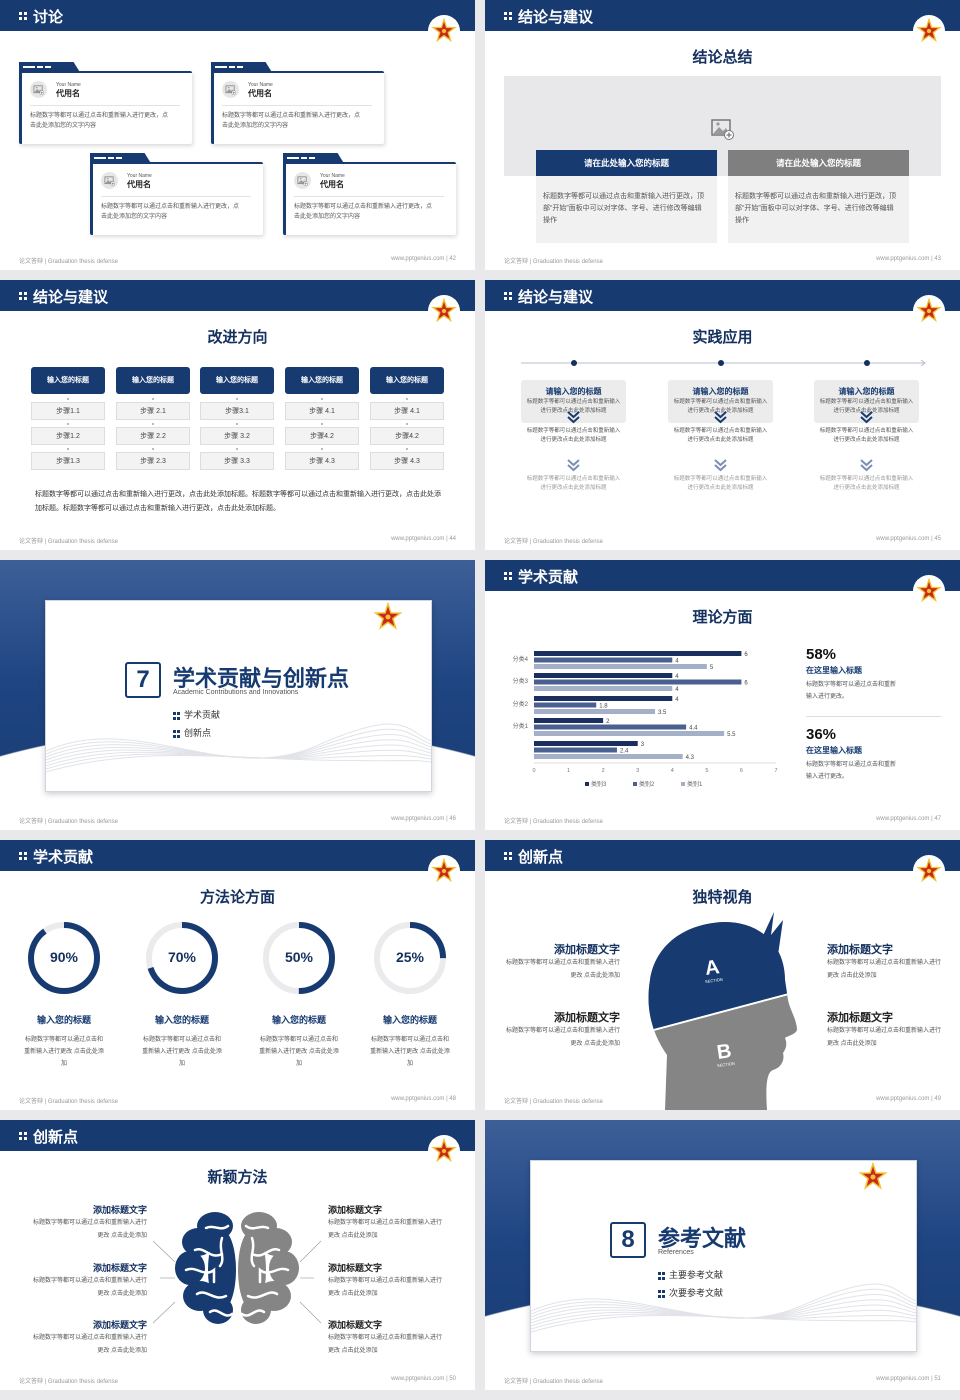 This screenshot has height=1400, width=960. Describe the element at coordinates (260, 85) in the screenshot. I see `card-name-en: Your Name` at that location.